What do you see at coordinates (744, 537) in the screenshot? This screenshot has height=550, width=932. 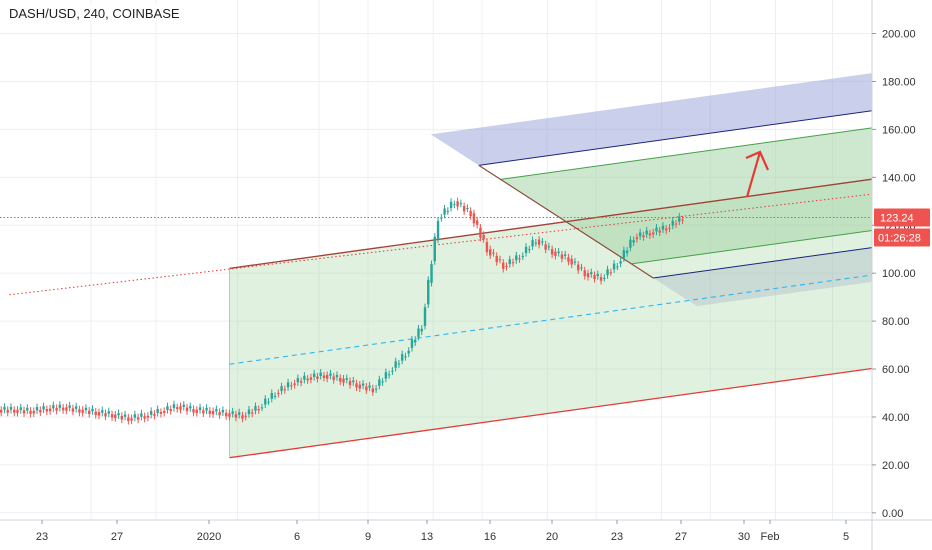 I see `x-tick-label: 30` at bounding box center [744, 537].